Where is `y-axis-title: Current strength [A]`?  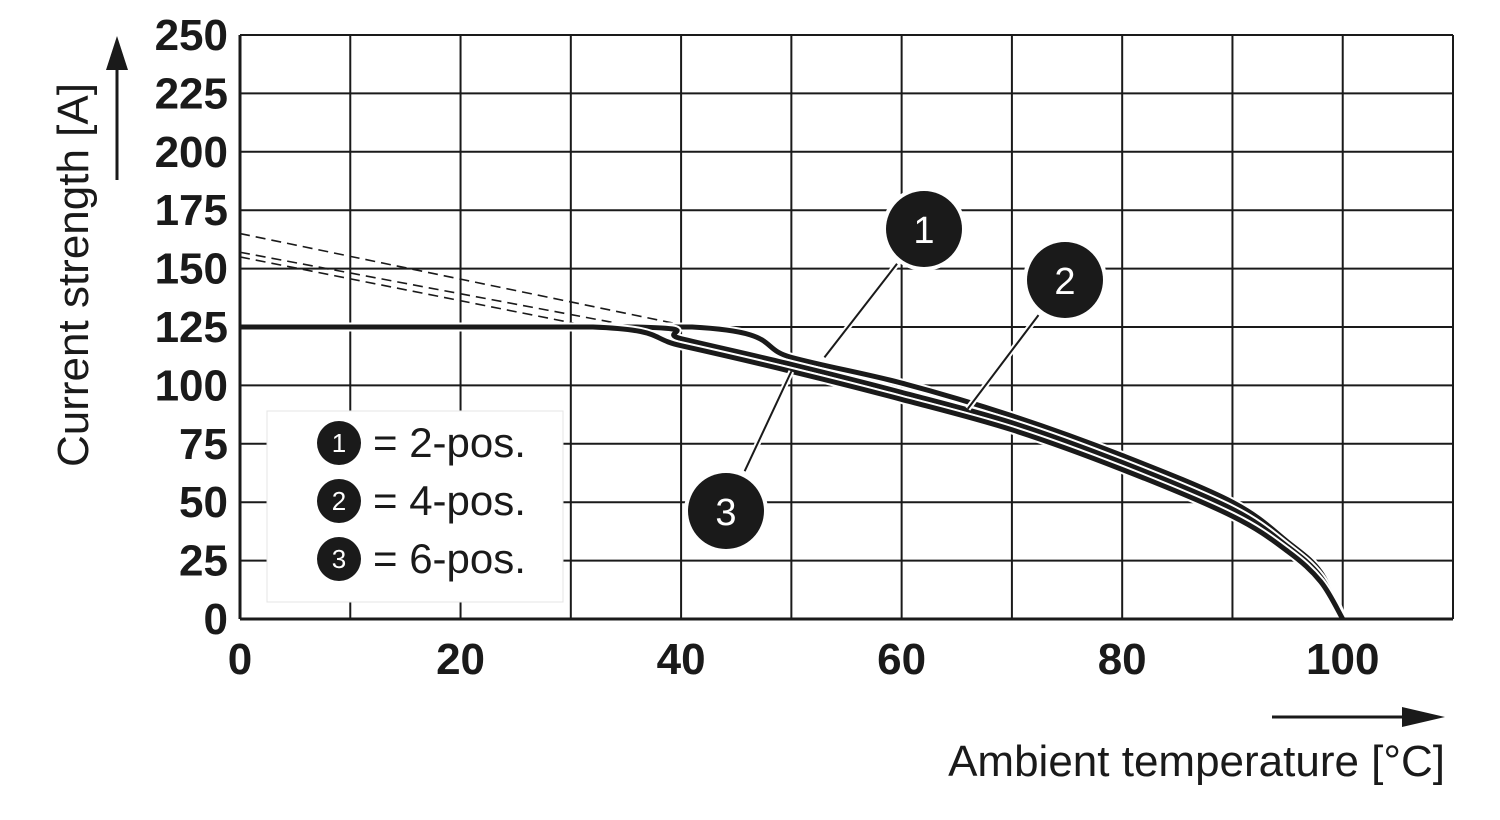 y-axis-title: Current strength [A] is located at coordinates (73, 275).